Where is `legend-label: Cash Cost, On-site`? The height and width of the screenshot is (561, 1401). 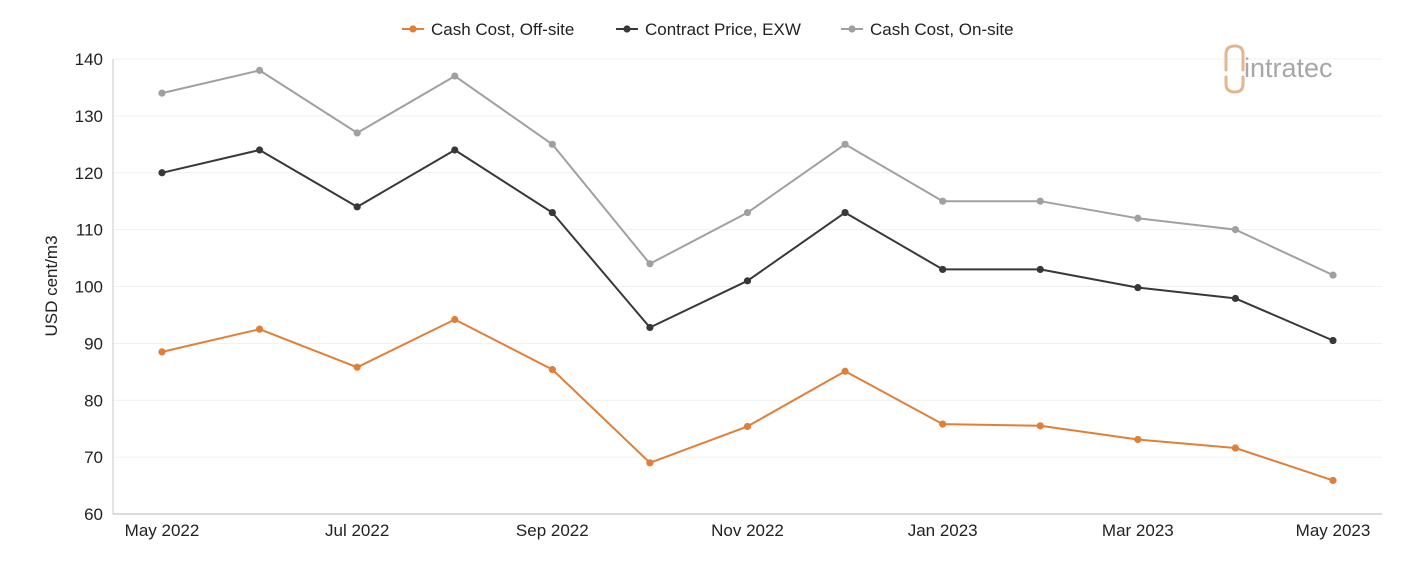 legend-label: Cash Cost, On-site is located at coordinates (942, 29).